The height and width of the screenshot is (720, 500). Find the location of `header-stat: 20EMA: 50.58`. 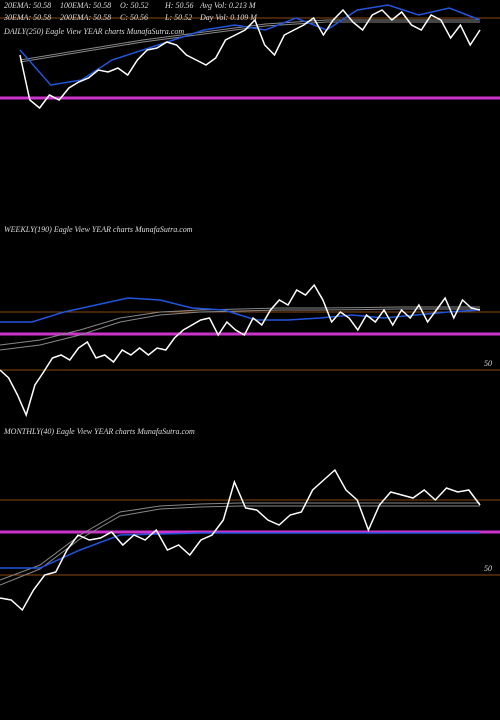

header-stat: 20EMA: 50.58 is located at coordinates (27, 5).